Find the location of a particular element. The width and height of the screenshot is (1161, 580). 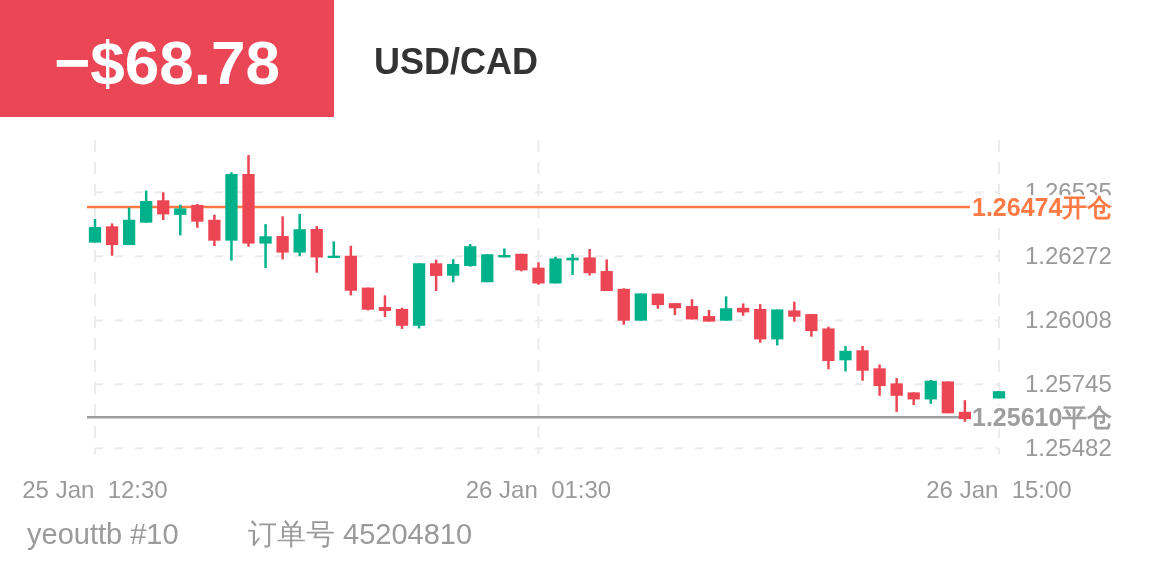

y-tick-label: 1.26272 is located at coordinates (1068, 256).